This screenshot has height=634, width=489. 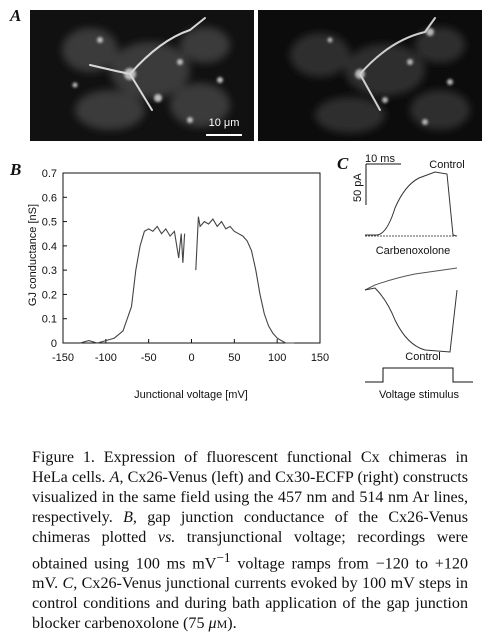 I want to click on y-tick-label: 0.2, so click(x=49, y=295).